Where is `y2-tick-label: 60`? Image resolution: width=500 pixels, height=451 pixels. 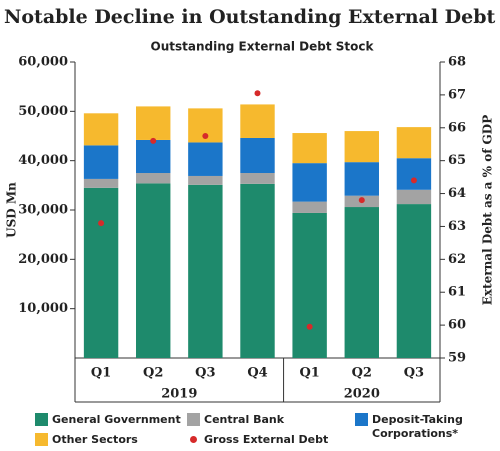 y2-tick-label: 60 is located at coordinates (457, 325).